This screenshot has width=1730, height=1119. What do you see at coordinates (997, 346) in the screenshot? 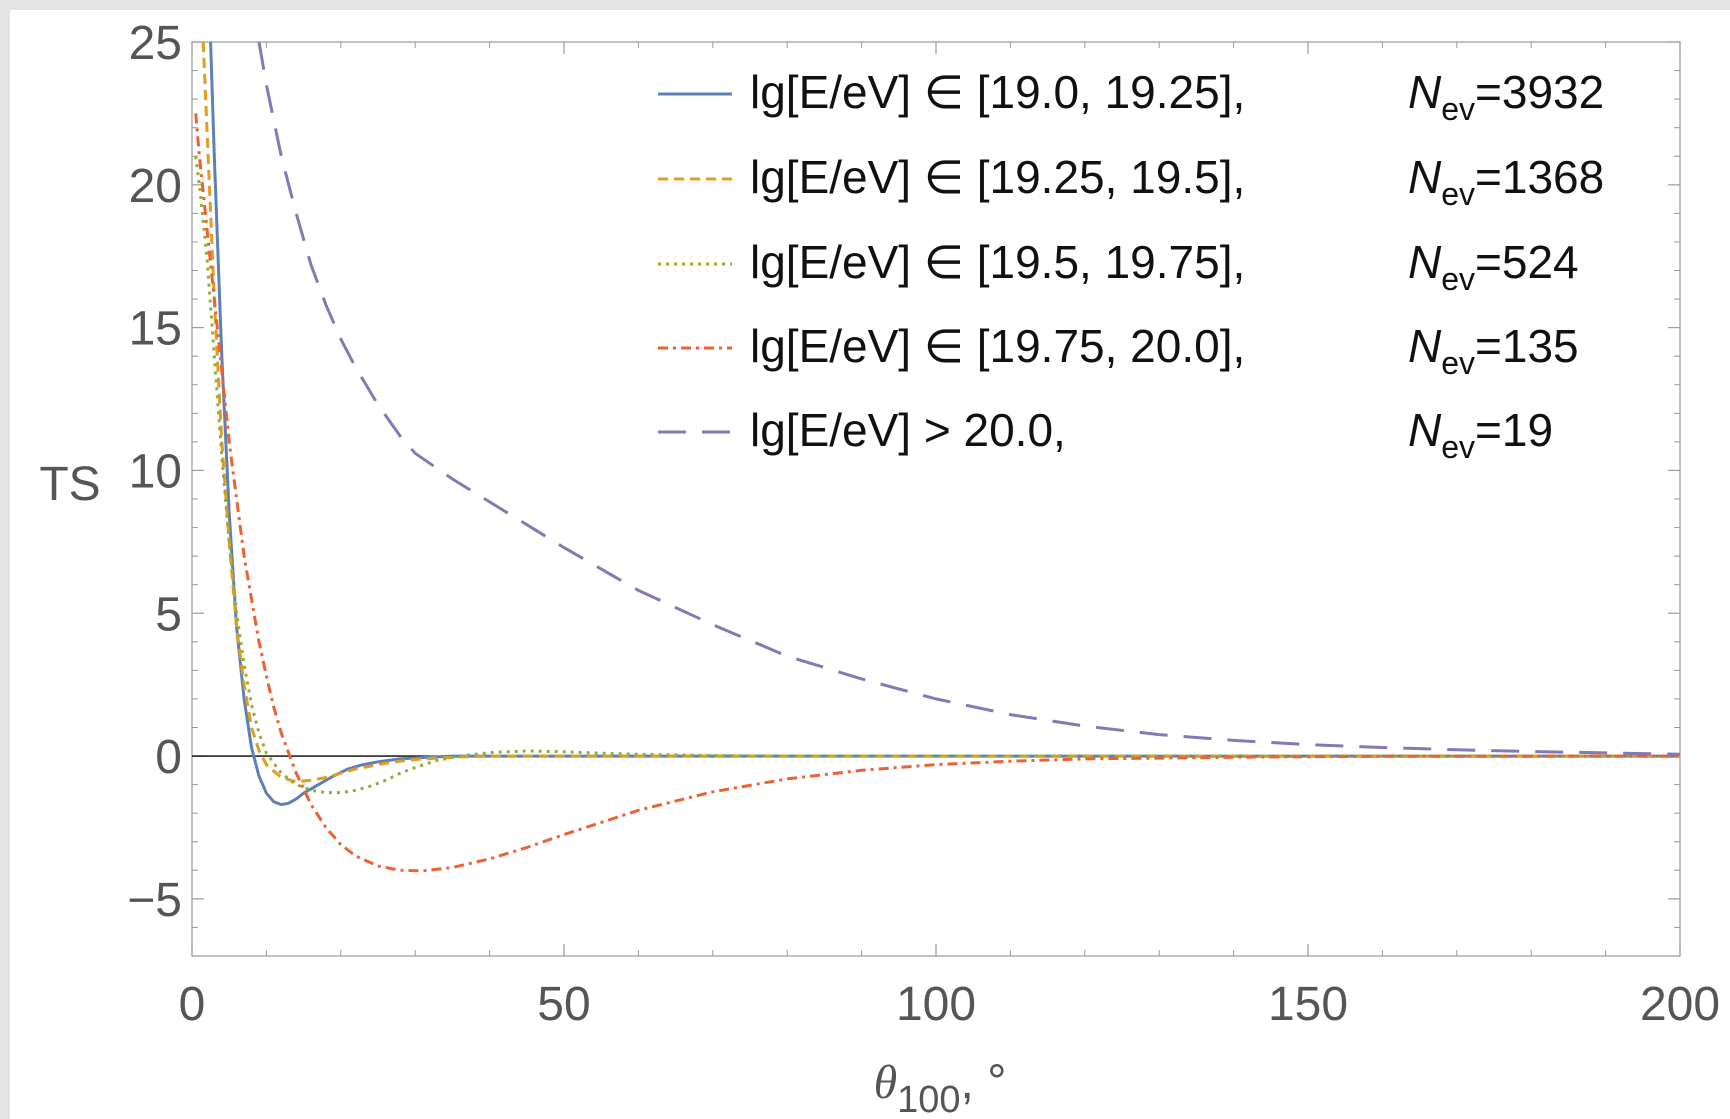
I see `legend-label-4: lg[E/eV] ∈ [19.75, 20.0],` at bounding box center [997, 346].